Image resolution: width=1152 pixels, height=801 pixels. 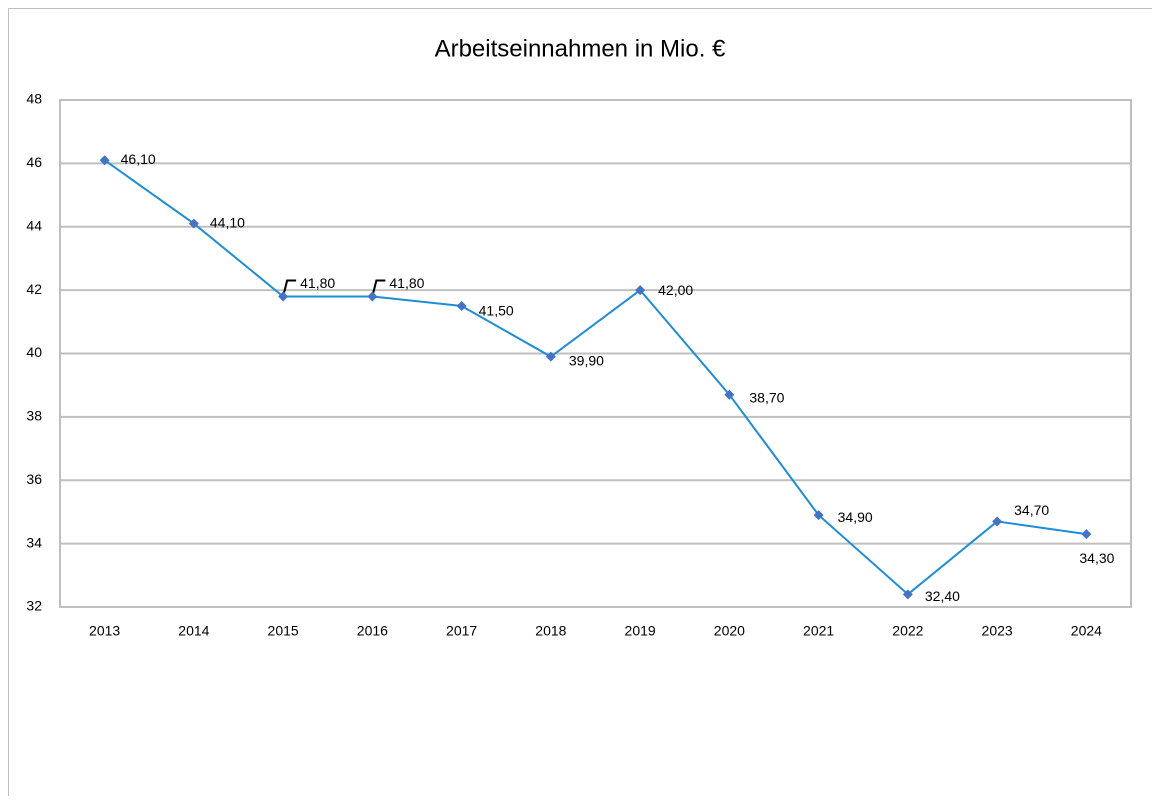 What do you see at coordinates (104, 631) in the screenshot?
I see `x-tick-label: 2013` at bounding box center [104, 631].